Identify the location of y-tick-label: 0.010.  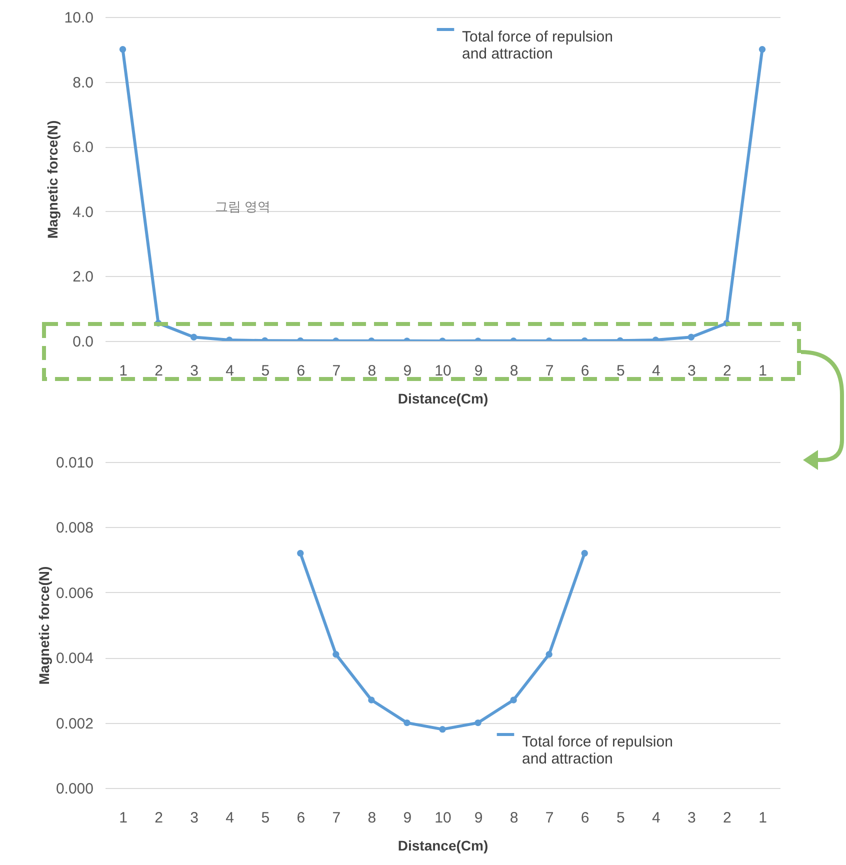
(75, 463).